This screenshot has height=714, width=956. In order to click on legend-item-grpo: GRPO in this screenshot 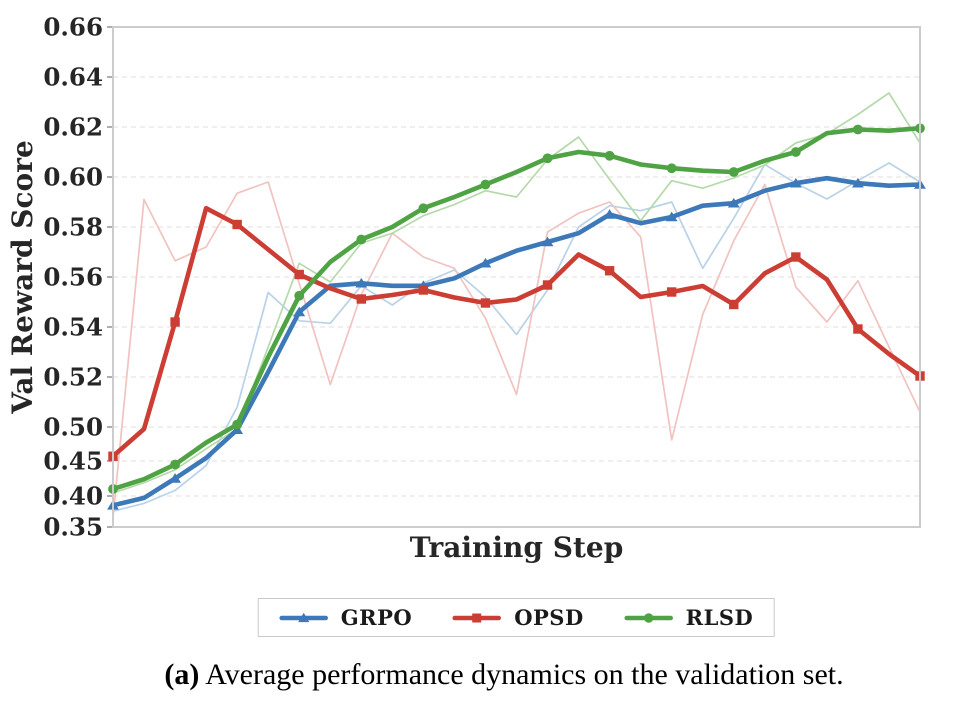, I will do `click(345, 617)`.